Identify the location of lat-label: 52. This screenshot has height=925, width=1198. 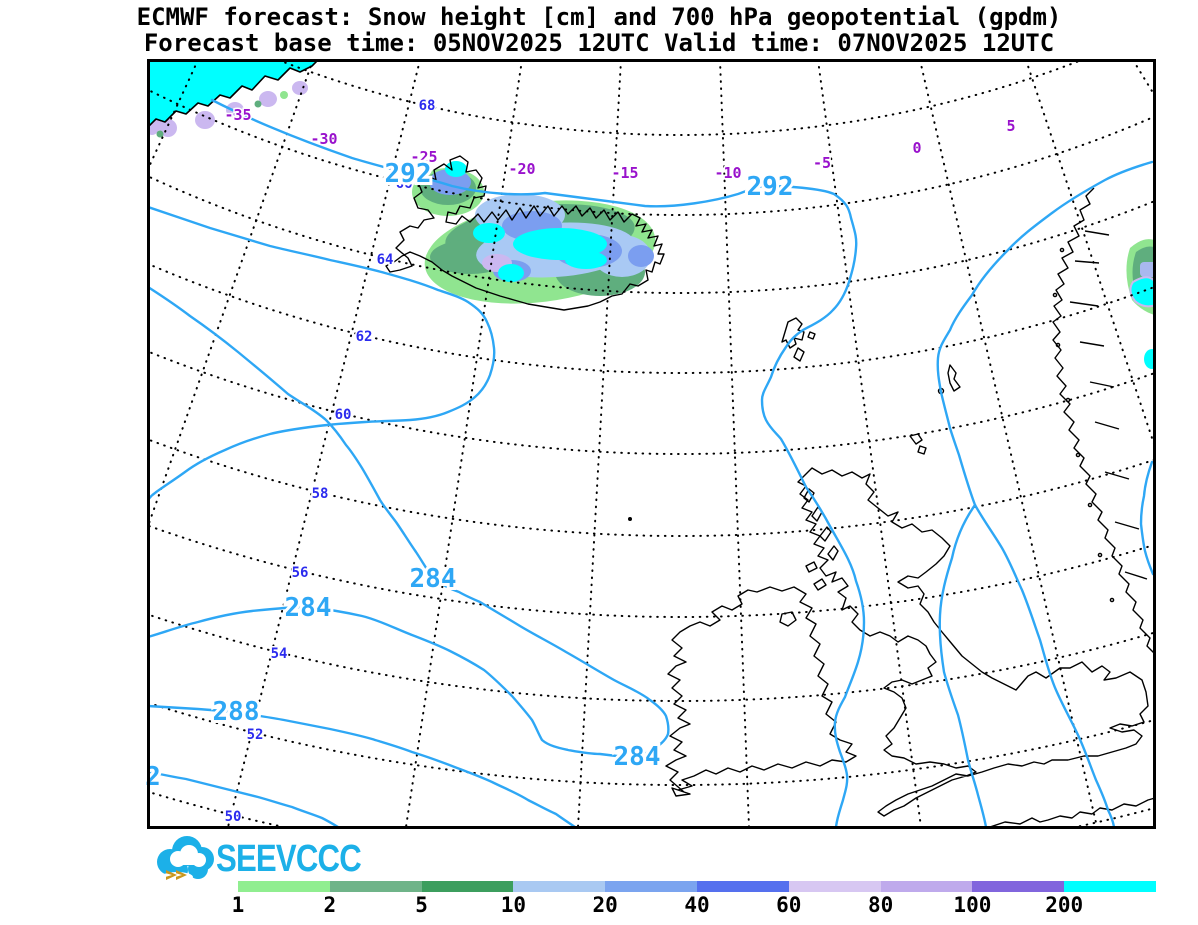
(255, 735).